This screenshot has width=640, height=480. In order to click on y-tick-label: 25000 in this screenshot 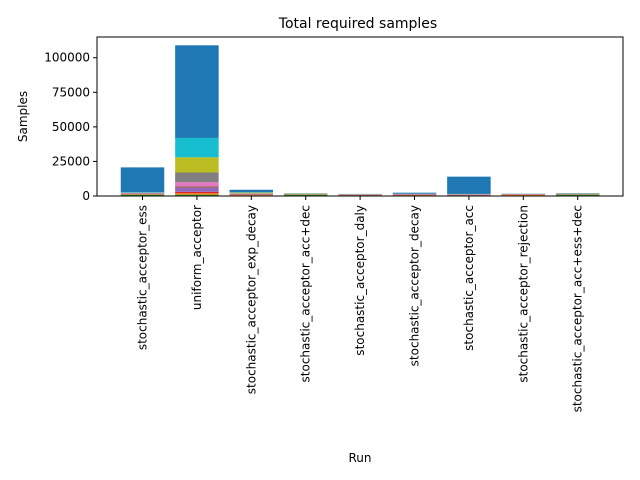, I will do `click(71, 161)`.